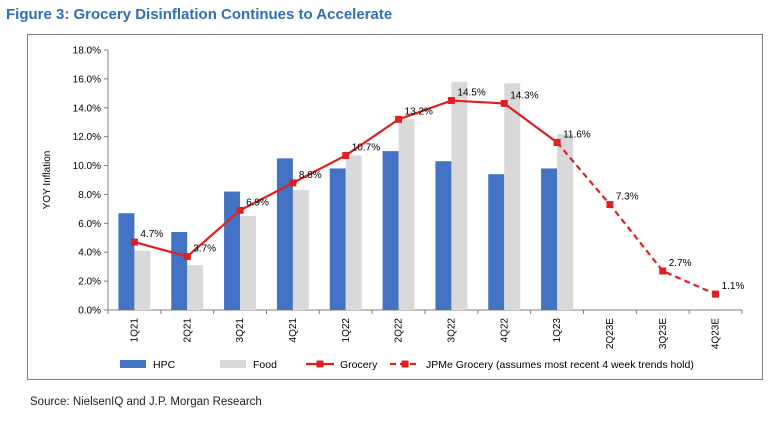 Image resolution: width=780 pixels, height=426 pixels. What do you see at coordinates (134, 330) in the screenshot?
I see `x-tick-label: 1Q21` at bounding box center [134, 330].